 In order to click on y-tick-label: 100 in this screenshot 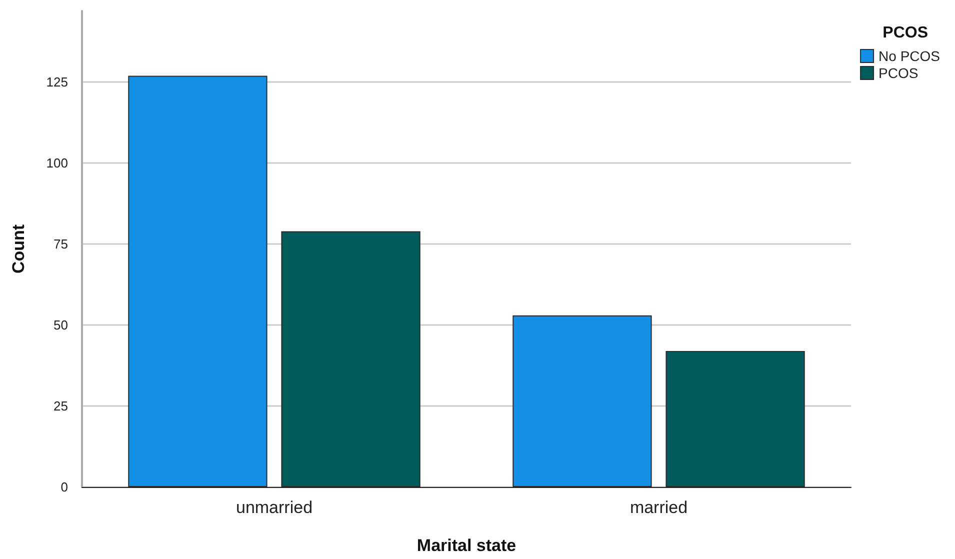, I will do `click(57, 163)`.